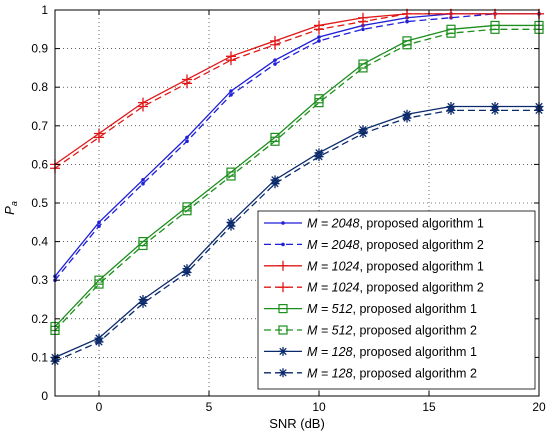 Image resolution: width=550 pixels, height=433 pixels. I want to click on x-tick-label: 5, so click(209, 407).